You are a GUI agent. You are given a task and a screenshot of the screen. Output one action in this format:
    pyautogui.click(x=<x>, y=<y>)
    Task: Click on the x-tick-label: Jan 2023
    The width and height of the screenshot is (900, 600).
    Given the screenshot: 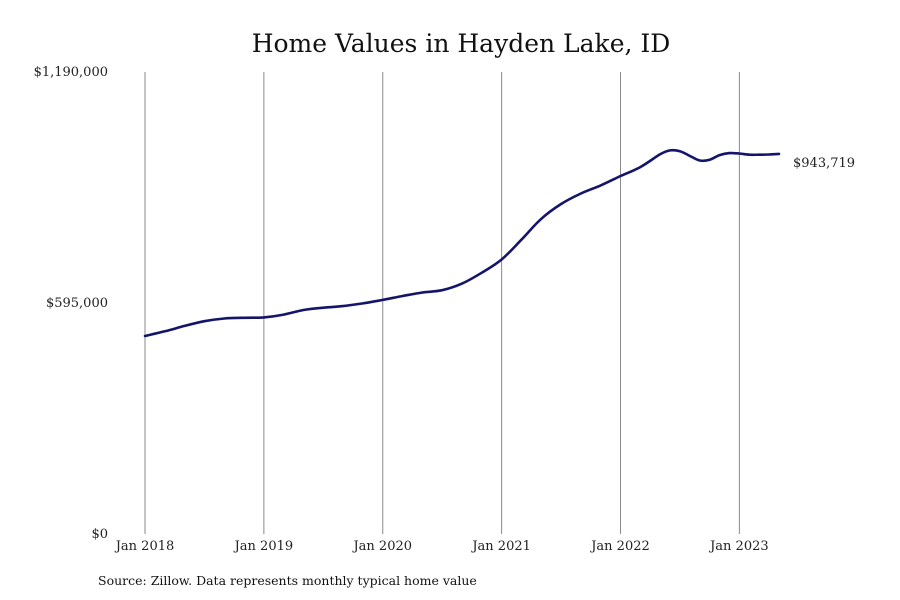 What is the action you would take?
    pyautogui.click(x=738, y=546)
    